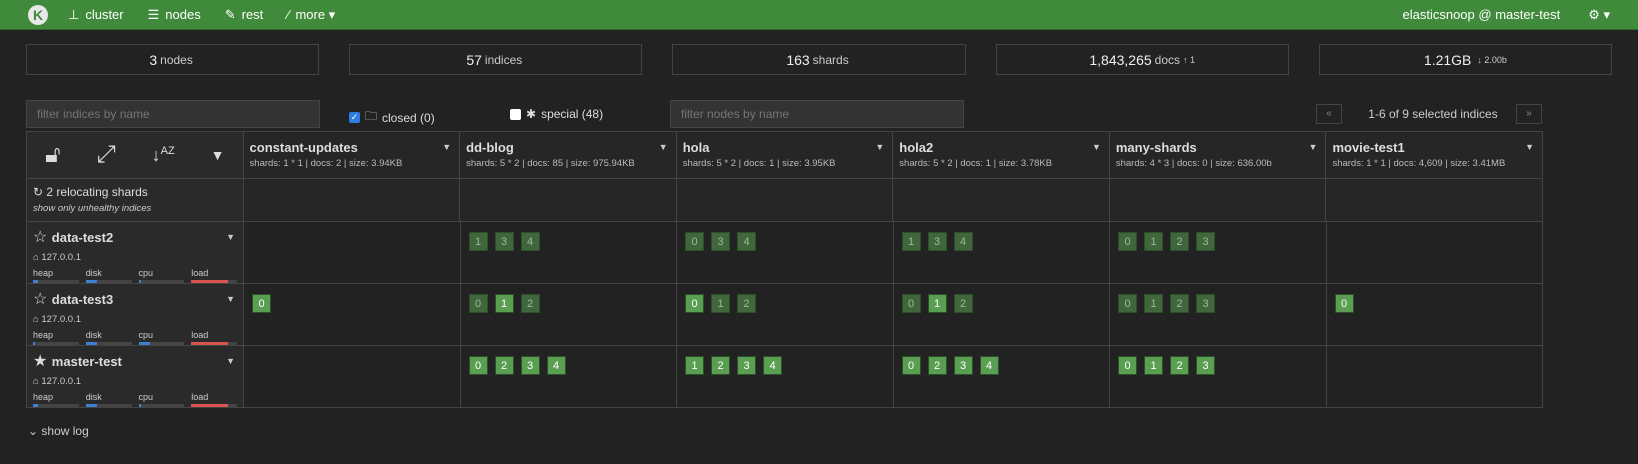 This screenshot has height=464, width=1638. I want to click on gear-icon: ⚙ ▾, so click(1599, 14).